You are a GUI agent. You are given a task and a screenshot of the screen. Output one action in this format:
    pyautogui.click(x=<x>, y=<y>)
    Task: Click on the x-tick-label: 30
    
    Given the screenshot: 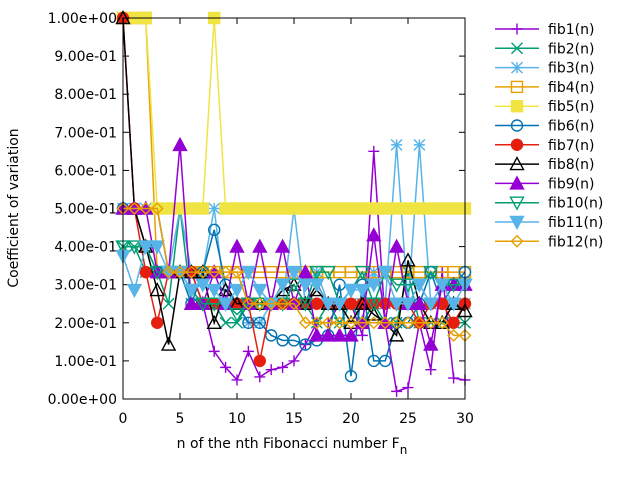 What is the action you would take?
    pyautogui.click(x=465, y=419)
    